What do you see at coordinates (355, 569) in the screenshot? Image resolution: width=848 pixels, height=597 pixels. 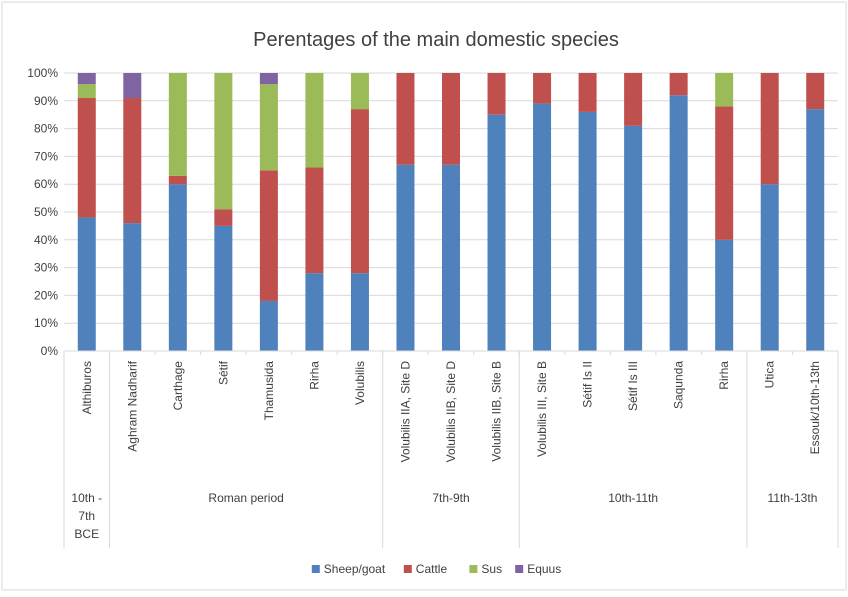 I see `legend-label: Sheep/goat` at bounding box center [355, 569].